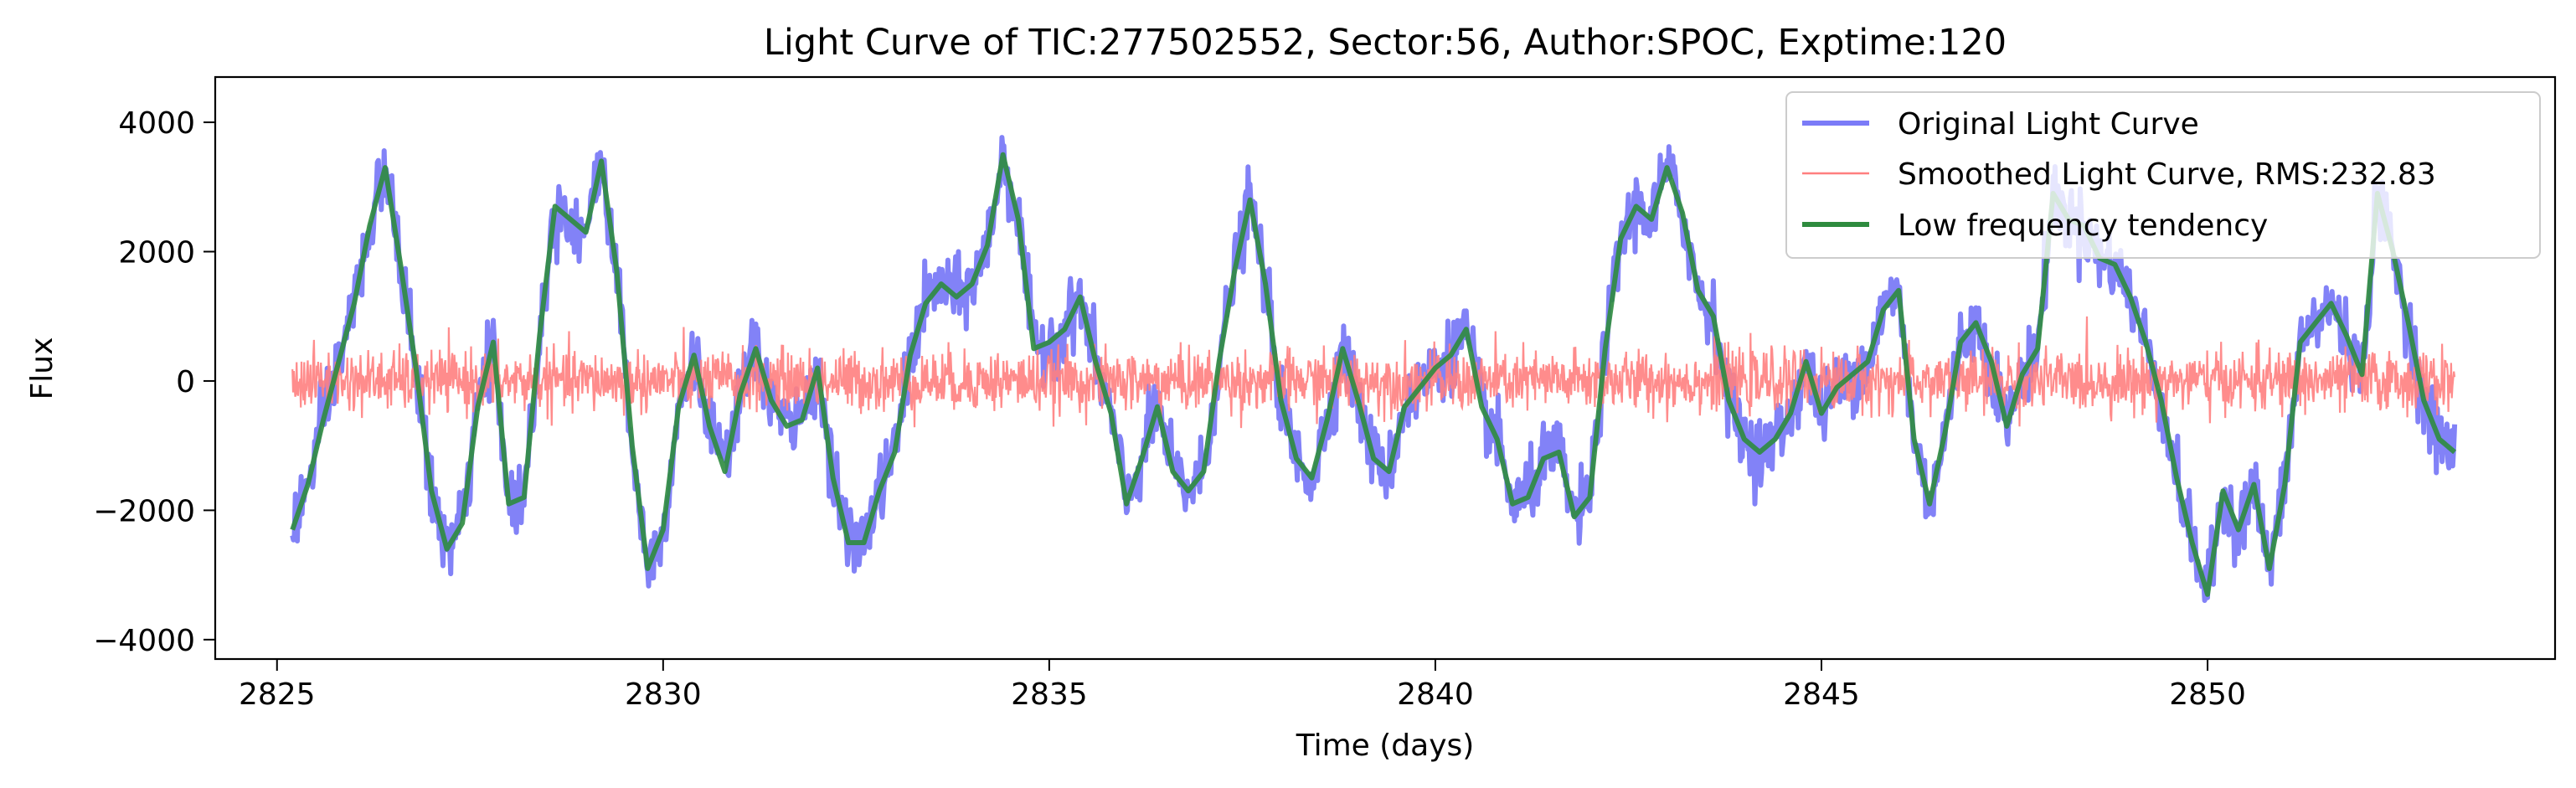  I want to click on x-tick-label: 2825, so click(277, 694).